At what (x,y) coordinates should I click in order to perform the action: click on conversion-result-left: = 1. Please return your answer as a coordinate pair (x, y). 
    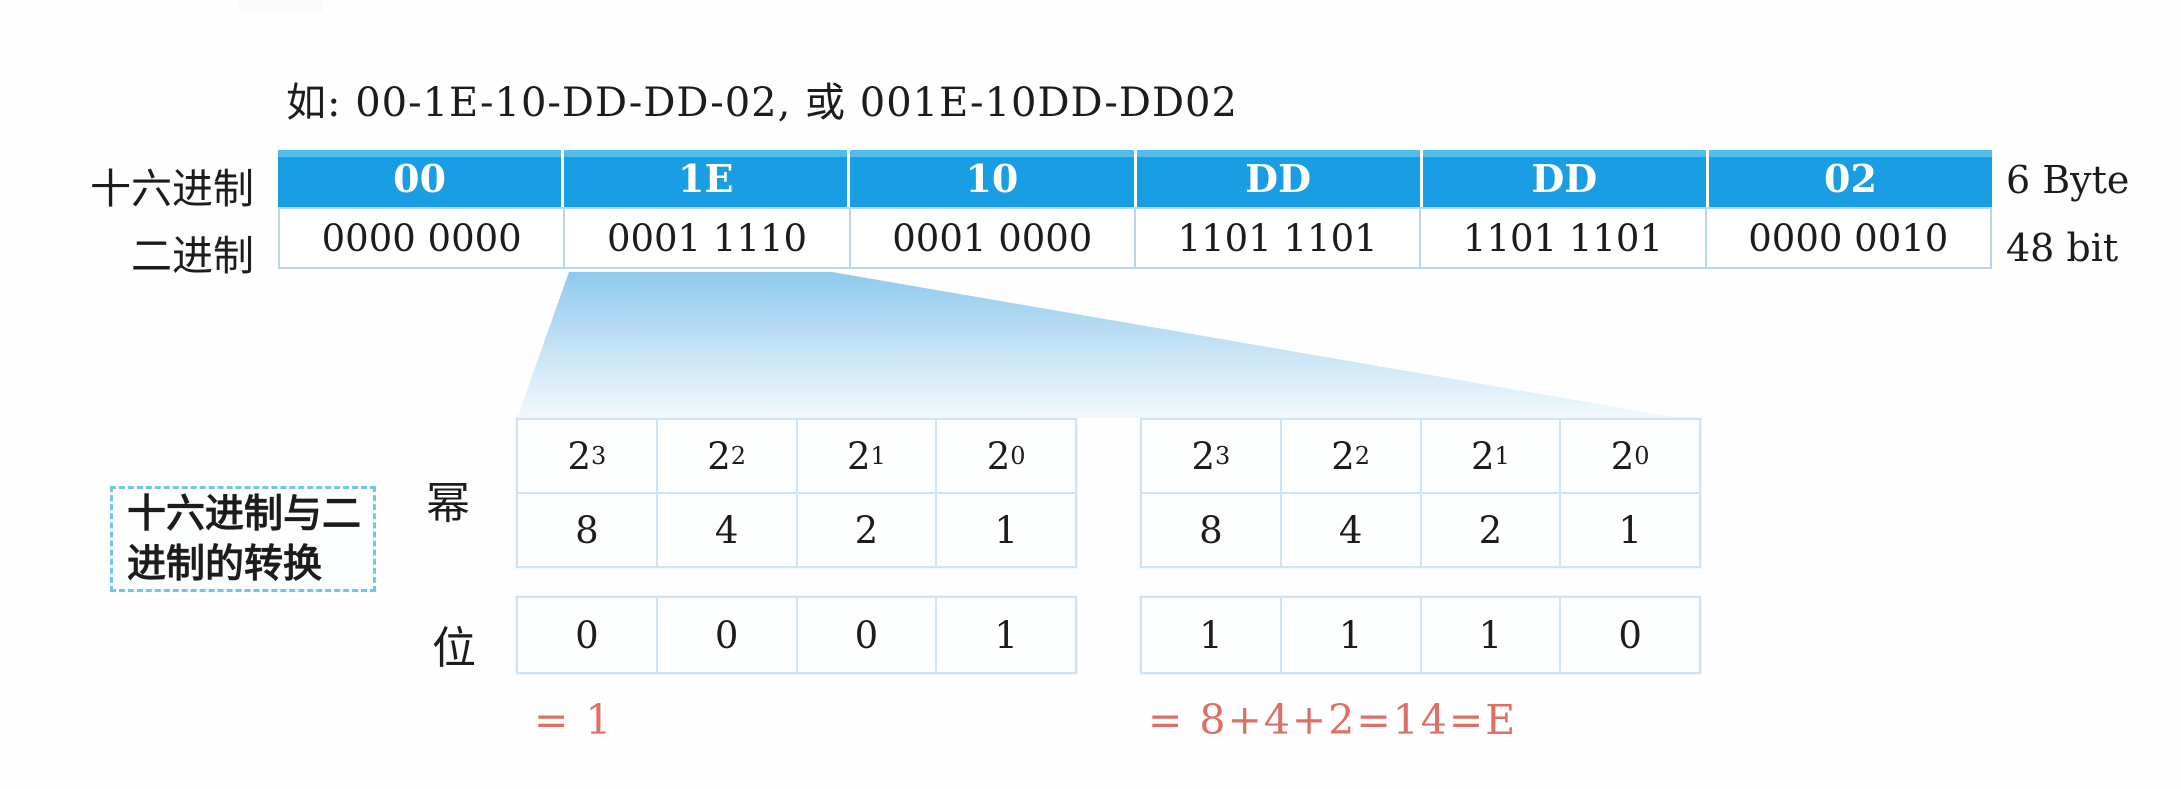
    Looking at the image, I should click on (574, 720).